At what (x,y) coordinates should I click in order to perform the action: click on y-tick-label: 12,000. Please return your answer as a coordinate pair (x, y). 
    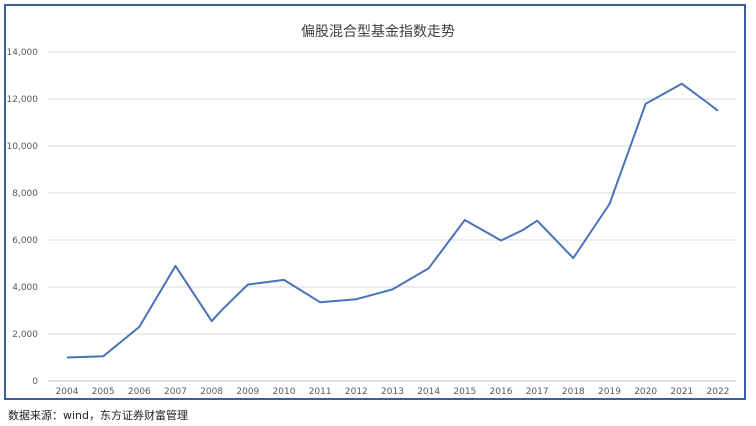
    Looking at the image, I should click on (23, 100).